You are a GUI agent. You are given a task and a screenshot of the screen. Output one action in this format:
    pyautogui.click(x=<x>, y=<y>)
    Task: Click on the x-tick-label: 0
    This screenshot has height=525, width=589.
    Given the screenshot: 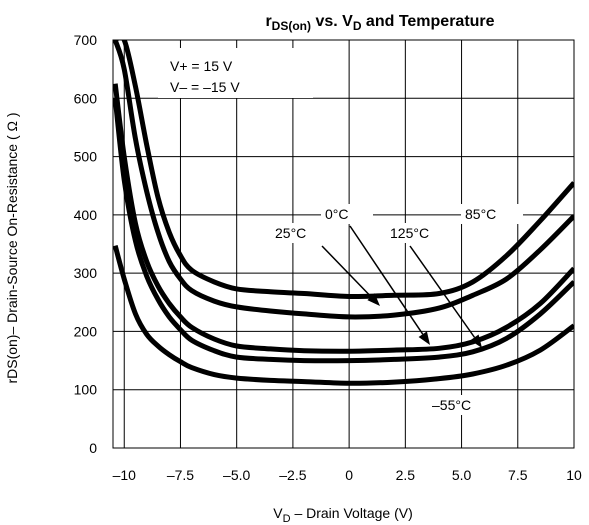 What is the action you would take?
    pyautogui.click(x=349, y=475)
    